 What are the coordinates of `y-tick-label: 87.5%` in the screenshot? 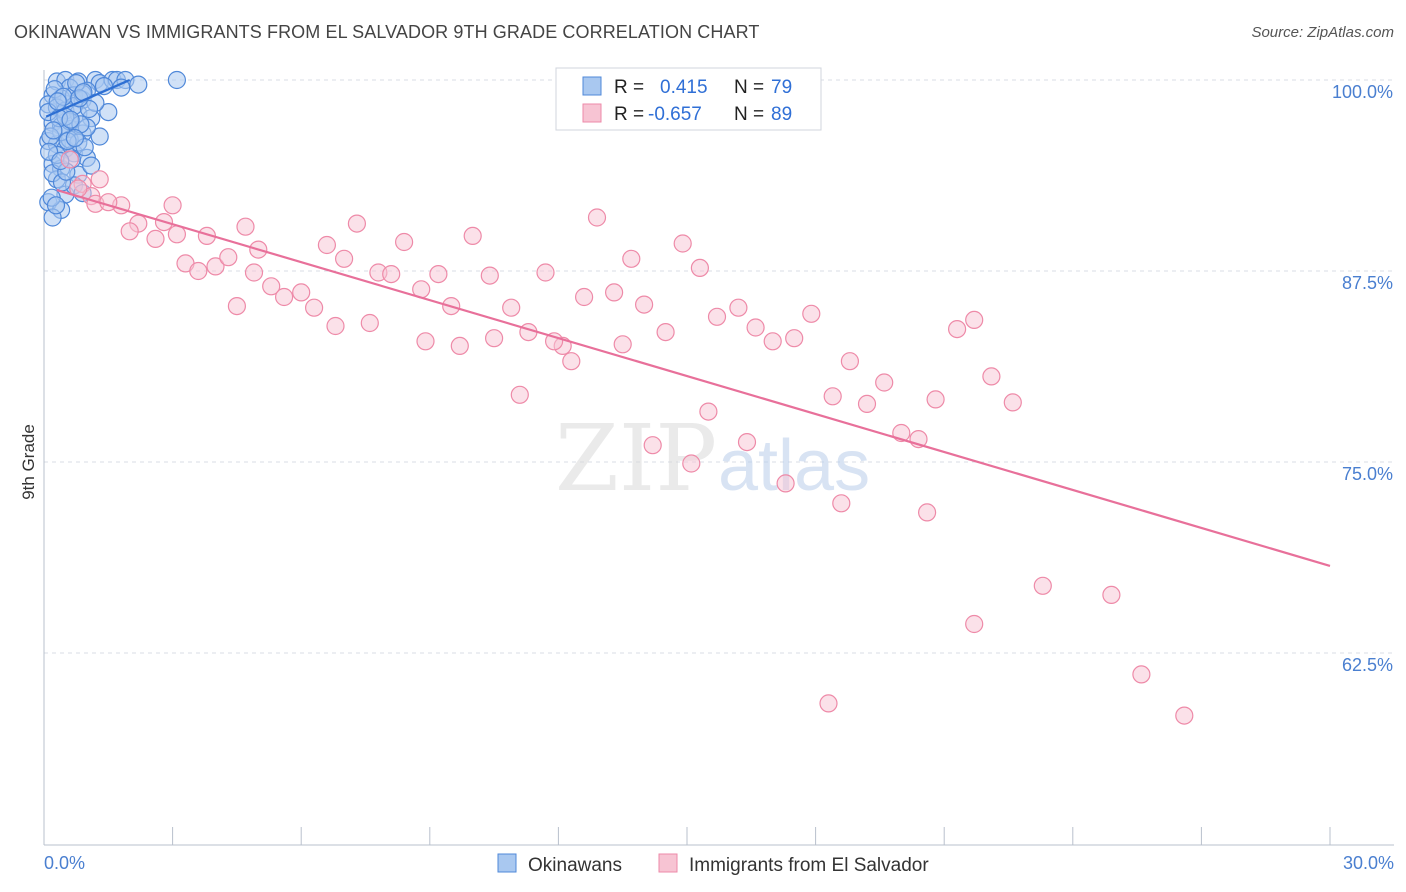 It's located at (1367, 283).